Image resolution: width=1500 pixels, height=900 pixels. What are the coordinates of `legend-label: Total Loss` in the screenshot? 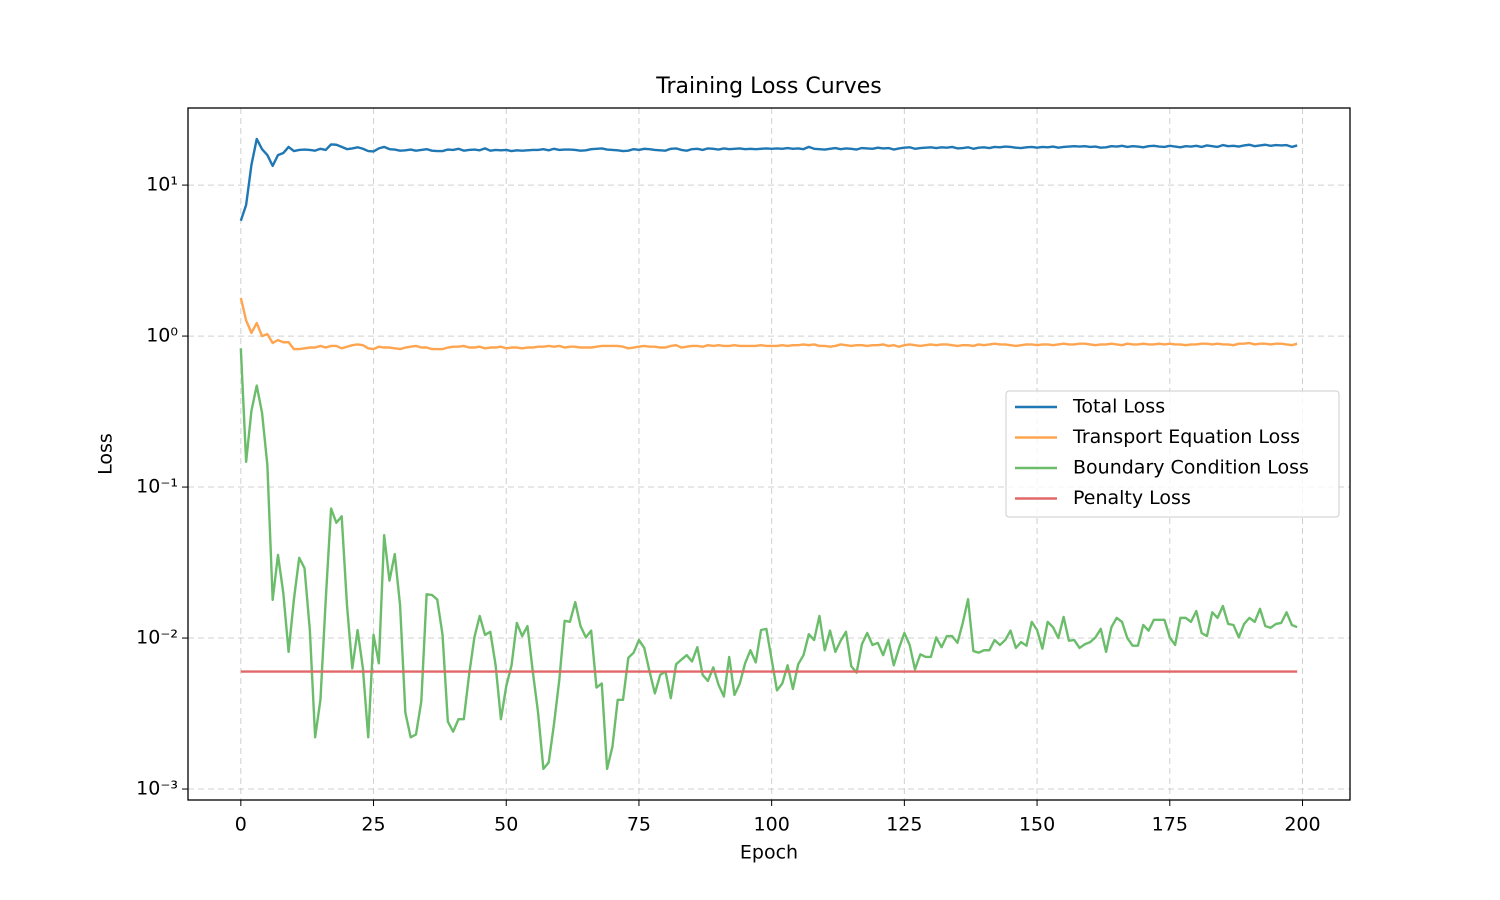 It's located at (1118, 407).